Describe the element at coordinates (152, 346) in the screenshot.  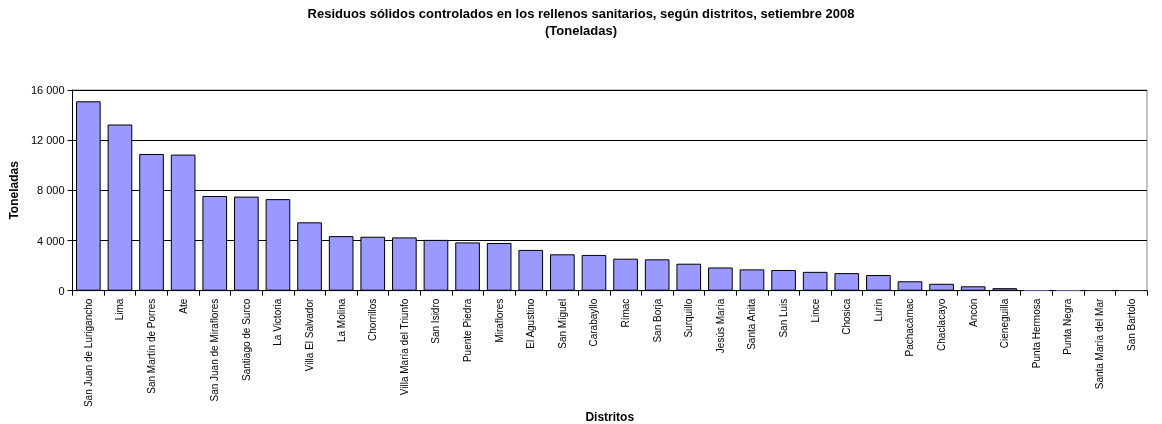
I see `x-tick-label: San Martín de Porres` at that location.